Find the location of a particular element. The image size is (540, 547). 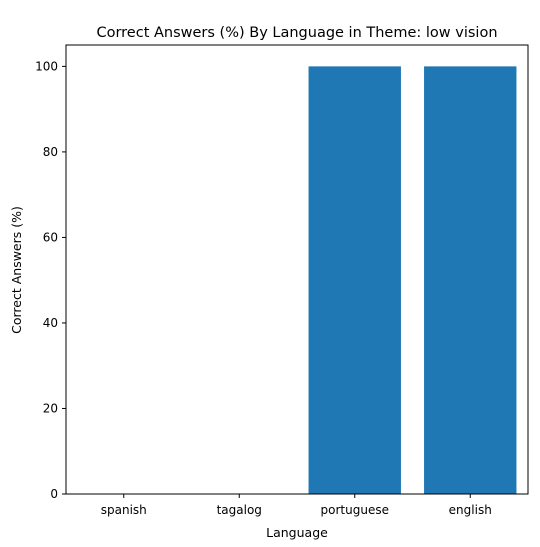

x-tick-label: english is located at coordinates (470, 510).